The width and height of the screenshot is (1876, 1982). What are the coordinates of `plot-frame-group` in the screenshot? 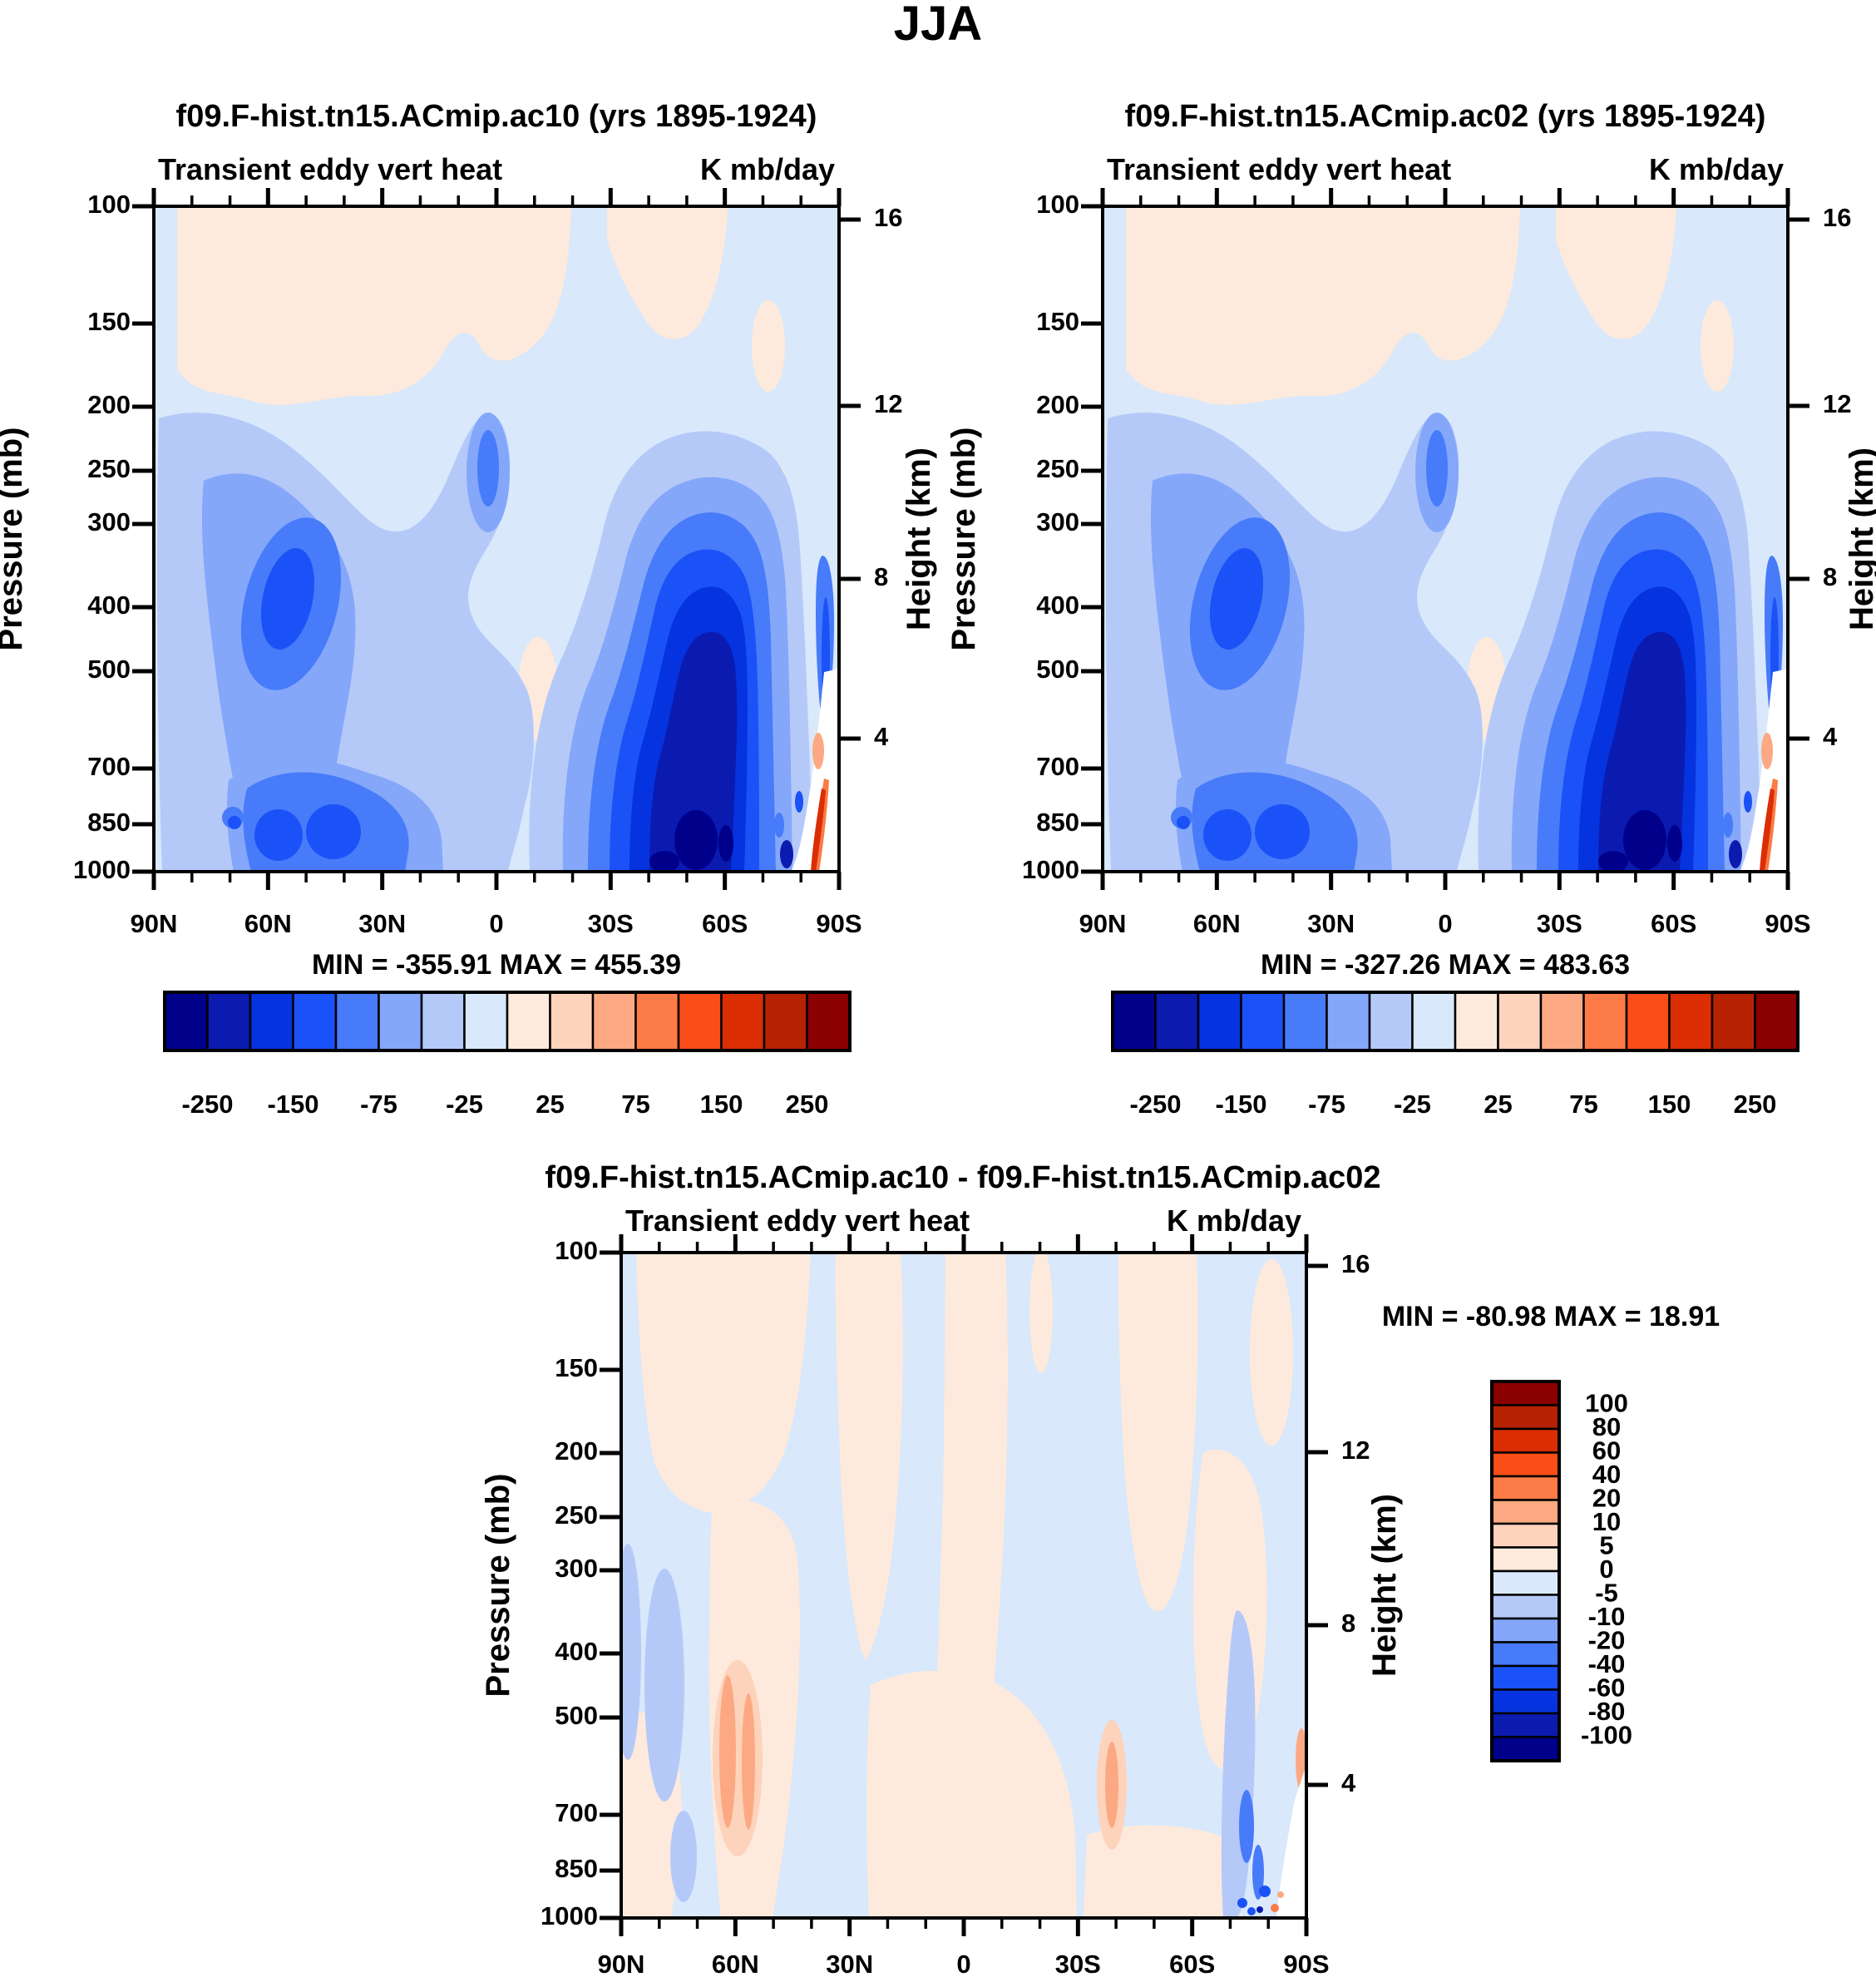 It's located at (964, 1585).